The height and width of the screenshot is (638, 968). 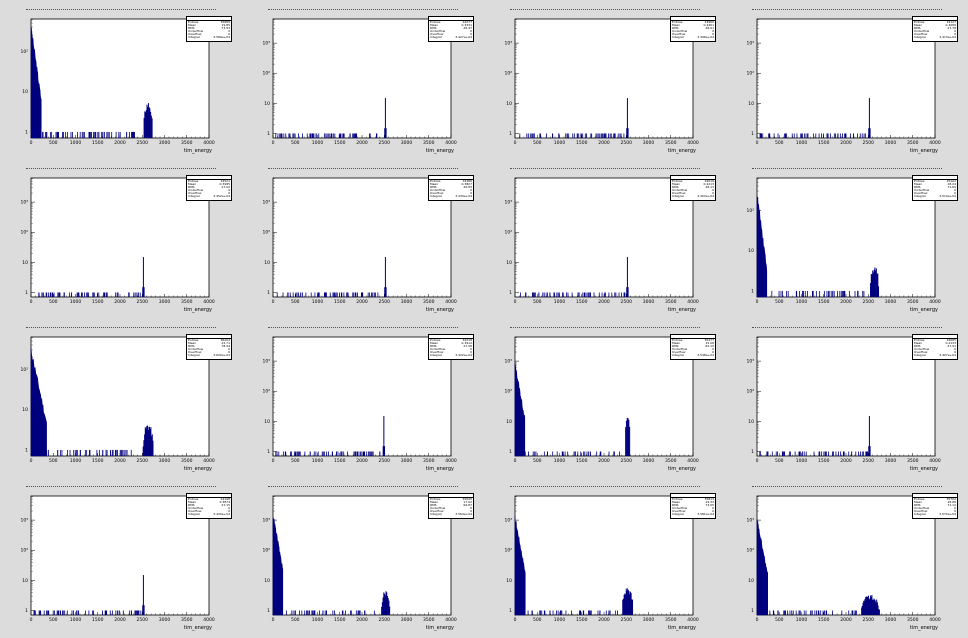 What do you see at coordinates (955, 508) in the screenshot?
I see `stats-value: 0` at bounding box center [955, 508].